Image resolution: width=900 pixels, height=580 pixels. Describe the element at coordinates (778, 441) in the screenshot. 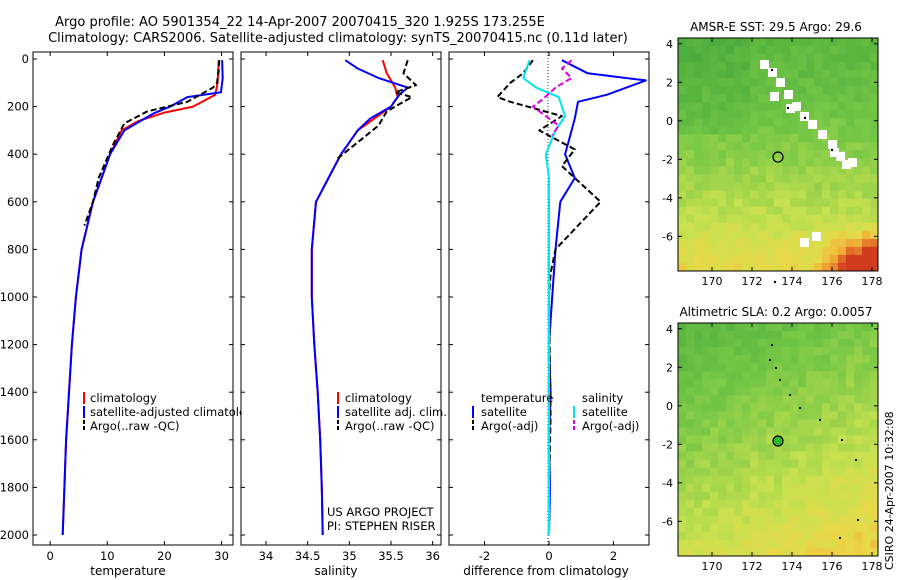

I see `float-position-marker-sla` at that location.